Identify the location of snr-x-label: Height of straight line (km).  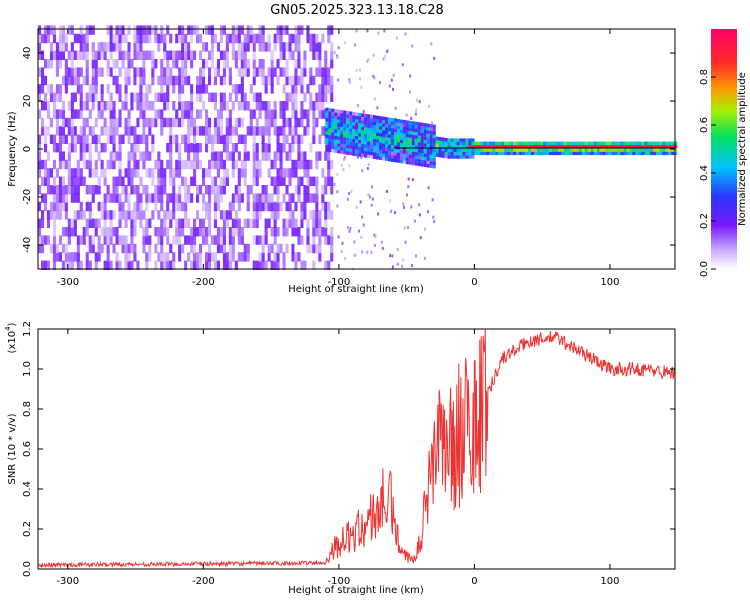
(356, 590).